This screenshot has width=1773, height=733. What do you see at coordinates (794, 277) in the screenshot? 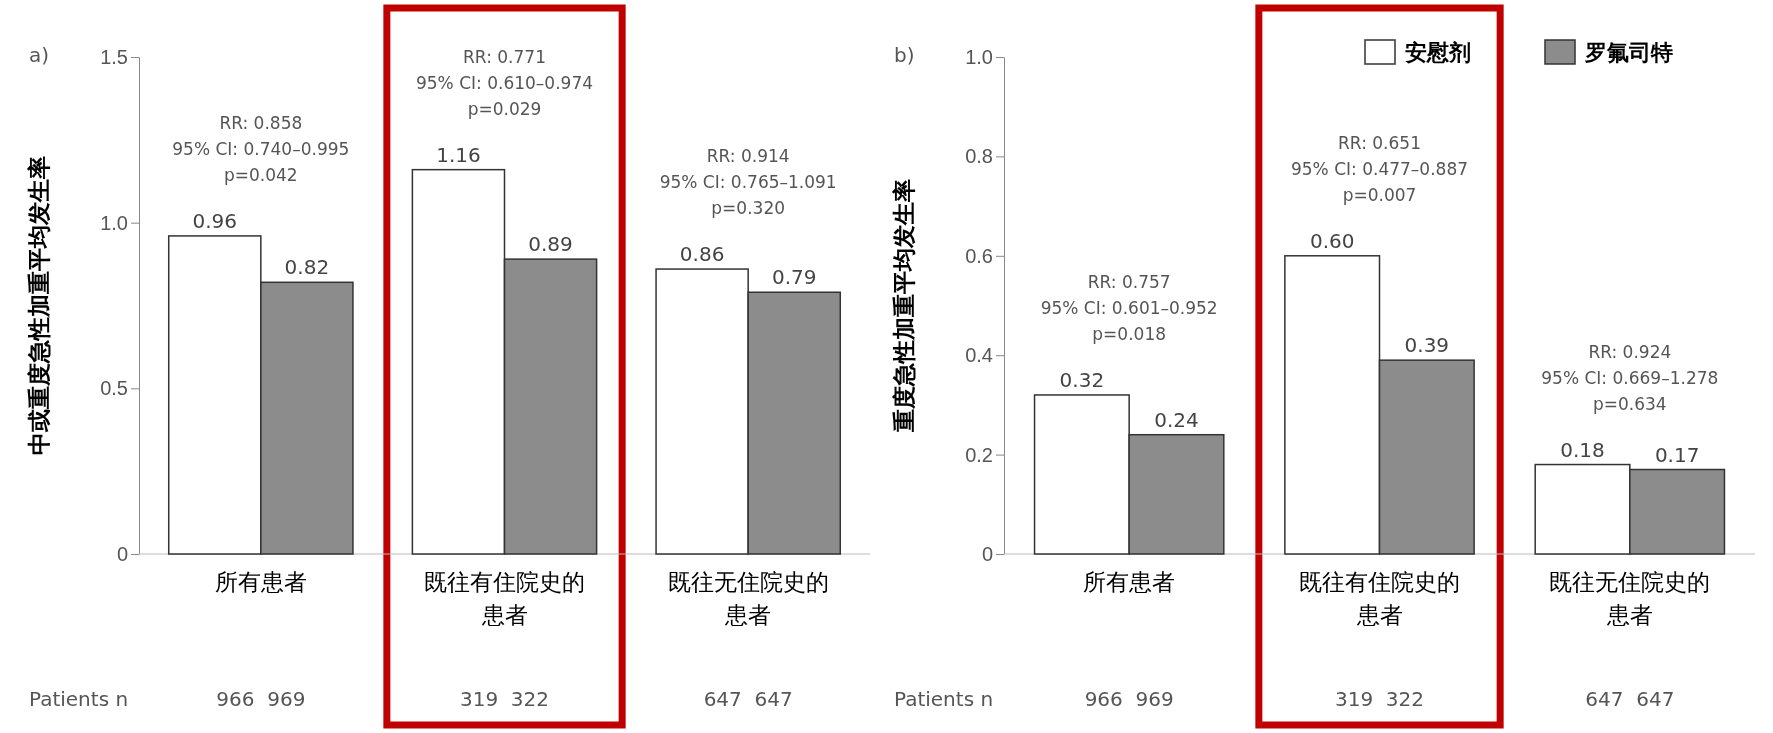
I see `data-label: 0.79` at bounding box center [794, 277].